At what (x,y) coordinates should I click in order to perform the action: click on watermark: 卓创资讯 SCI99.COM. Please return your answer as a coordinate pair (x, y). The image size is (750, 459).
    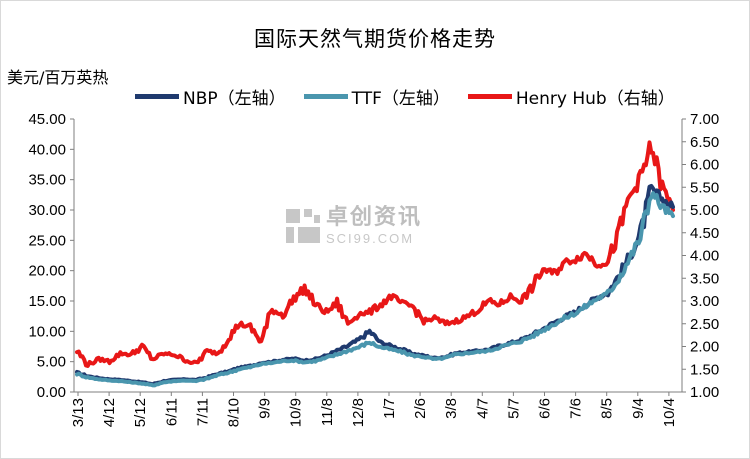
    Looking at the image, I should click on (354, 226).